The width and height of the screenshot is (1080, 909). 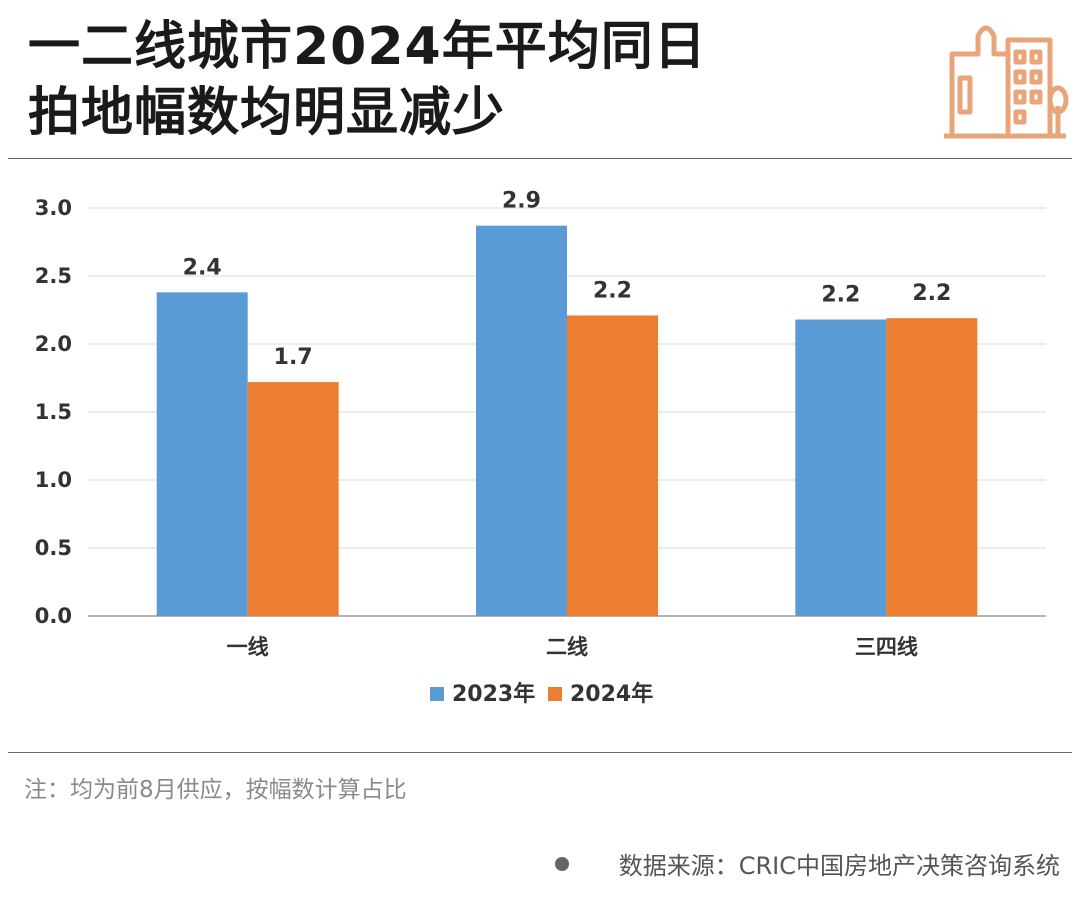 What do you see at coordinates (53, 616) in the screenshot?
I see `y-tick-label: 0.0` at bounding box center [53, 616].